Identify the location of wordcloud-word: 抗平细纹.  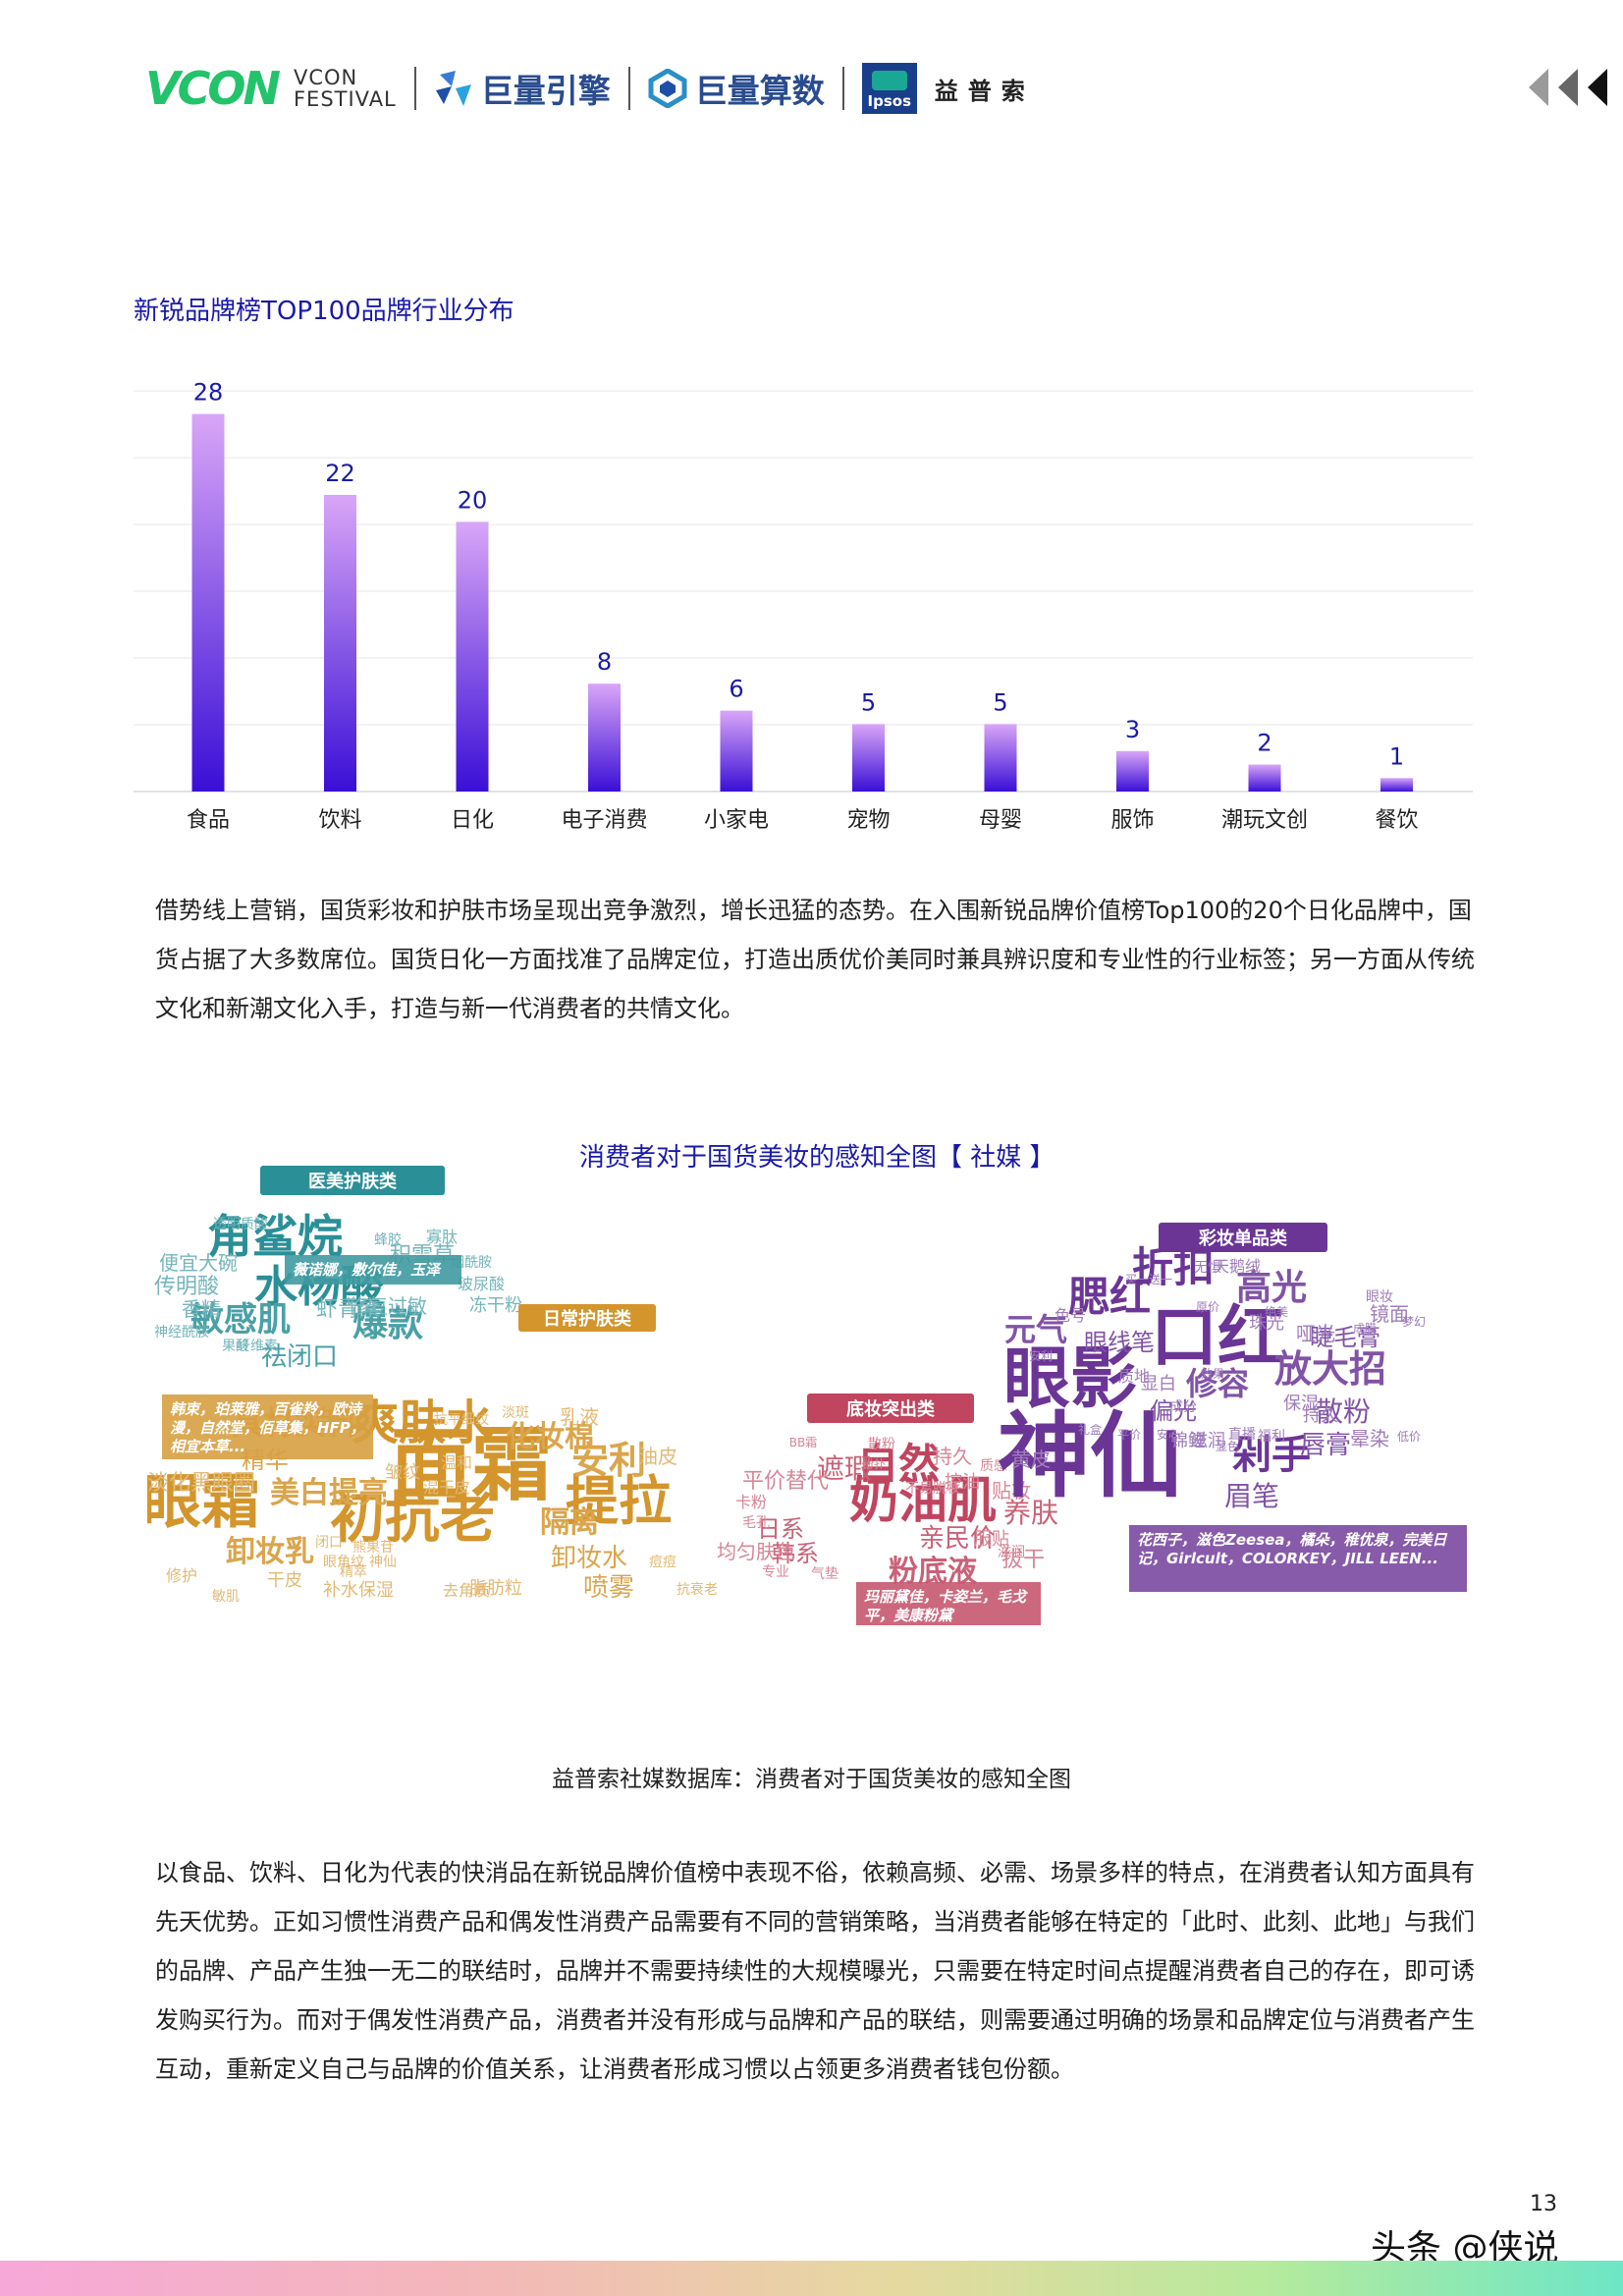
(461, 1420).